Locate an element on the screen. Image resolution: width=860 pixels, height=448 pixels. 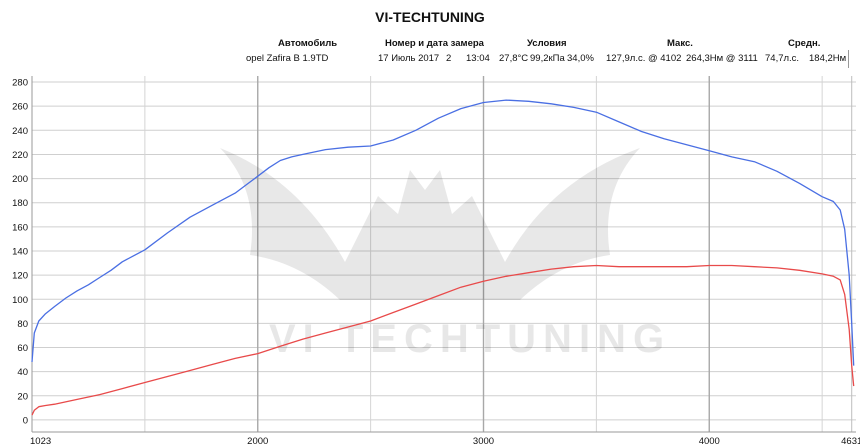
header-avg: Средн. is located at coordinates (804, 43).